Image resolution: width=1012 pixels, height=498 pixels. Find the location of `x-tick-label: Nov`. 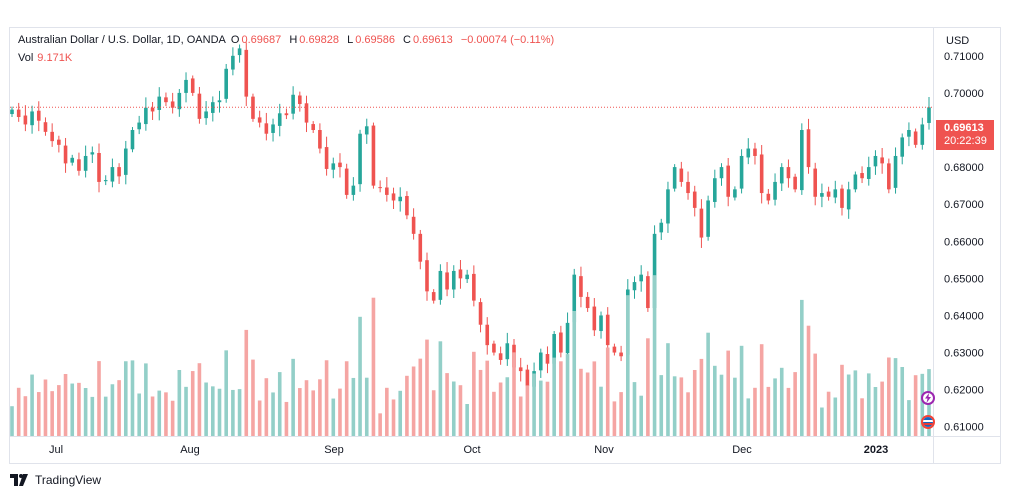

x-tick-label: Nov is located at coordinates (604, 450).